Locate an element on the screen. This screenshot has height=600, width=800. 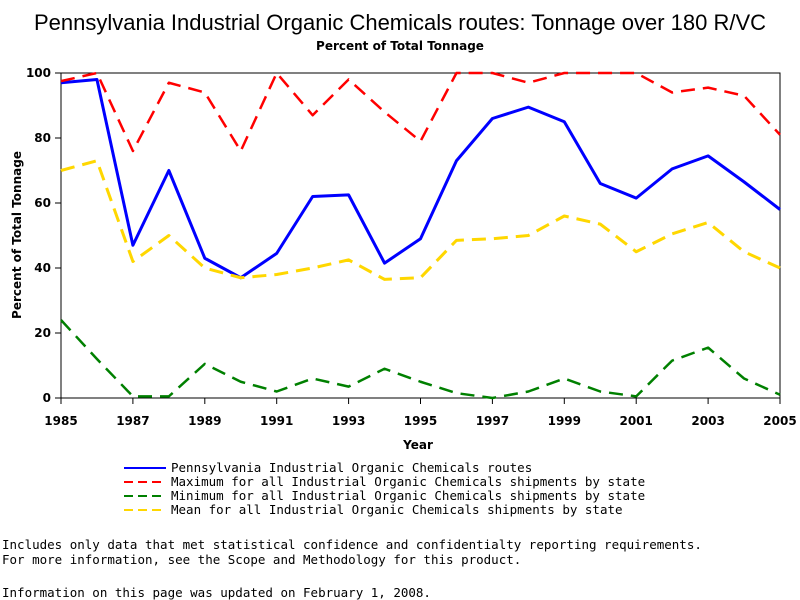
x-tick-label: 1997 is located at coordinates (492, 421).